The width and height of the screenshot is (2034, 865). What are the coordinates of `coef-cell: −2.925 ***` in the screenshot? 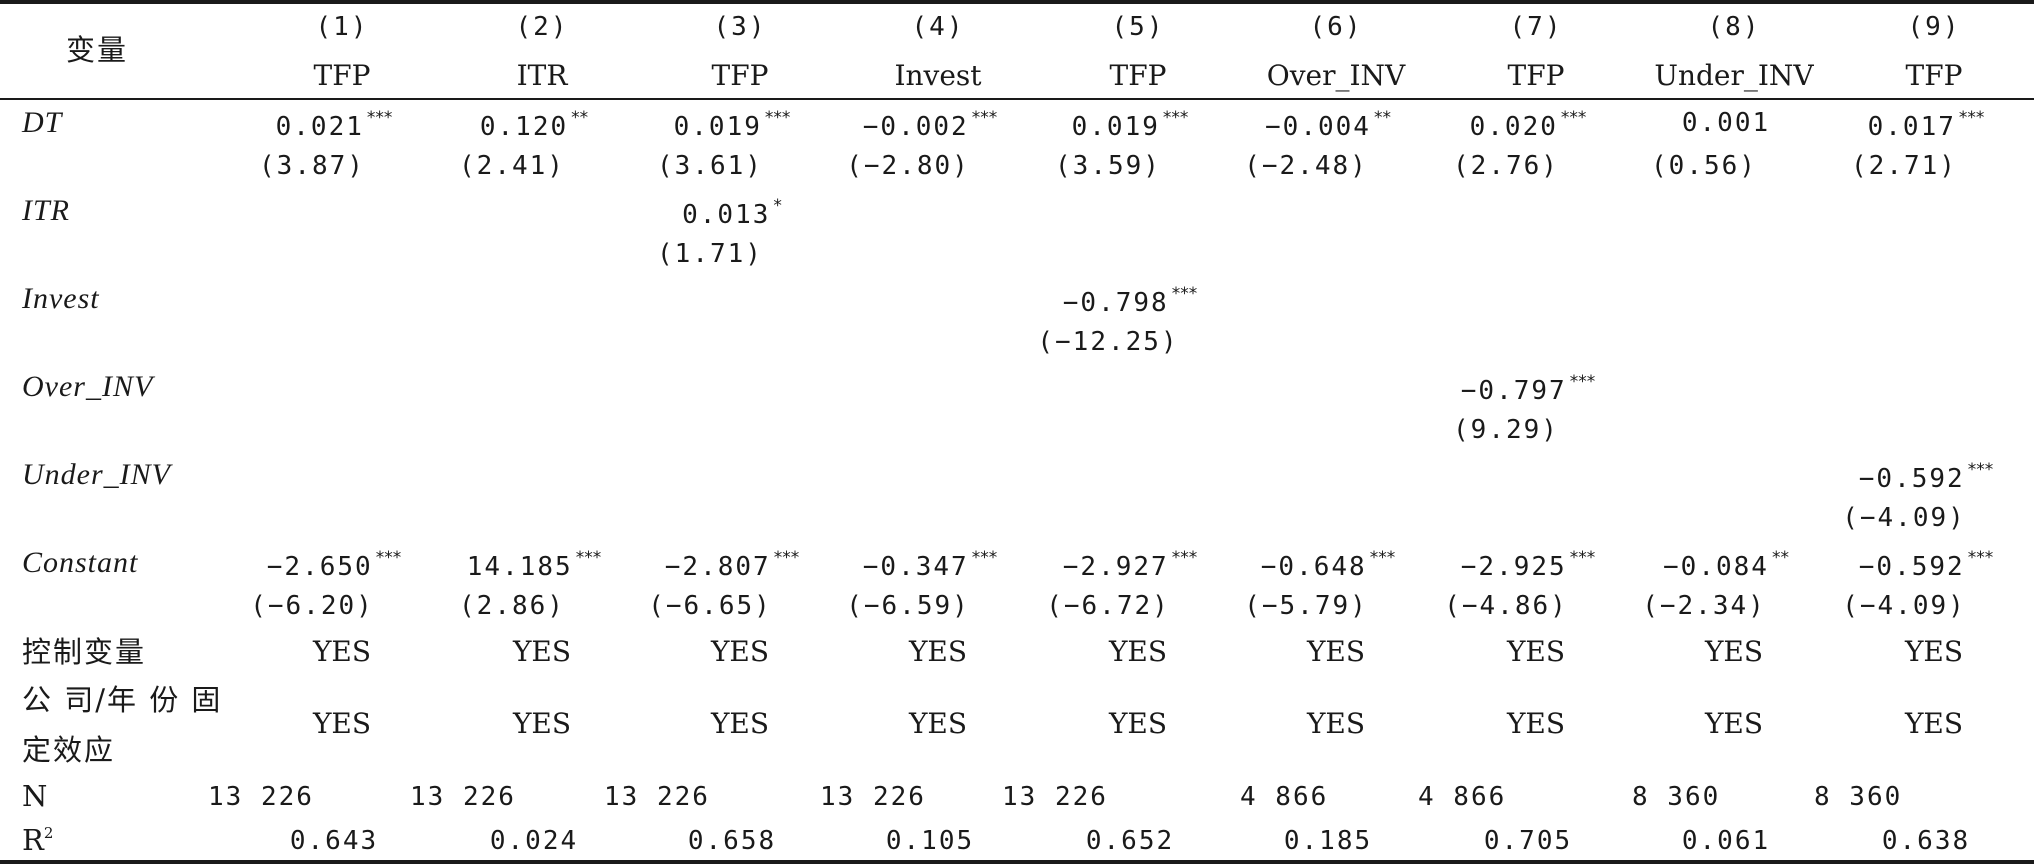 It's located at (1528, 566).